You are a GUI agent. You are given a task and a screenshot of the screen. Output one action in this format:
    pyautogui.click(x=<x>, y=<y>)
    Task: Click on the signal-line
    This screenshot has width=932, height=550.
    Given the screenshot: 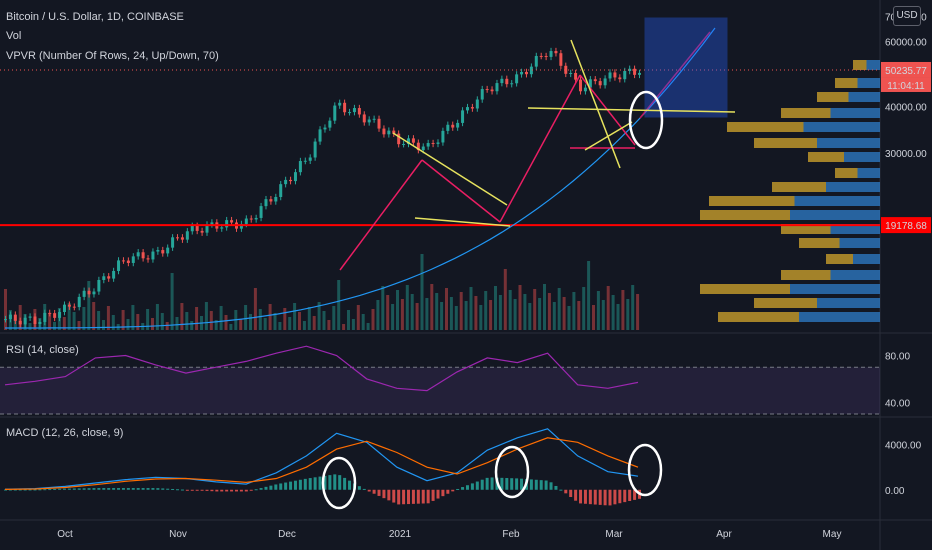 What is the action you would take?
    pyautogui.click(x=321, y=463)
    